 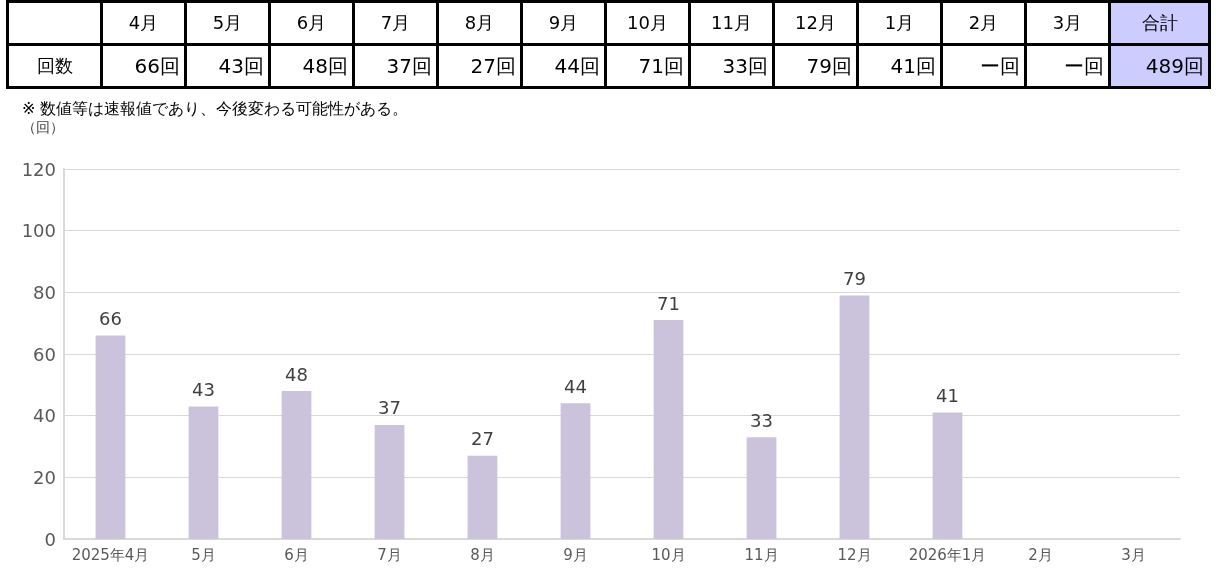 I want to click on data-label: 33回, so click(x=731, y=66).